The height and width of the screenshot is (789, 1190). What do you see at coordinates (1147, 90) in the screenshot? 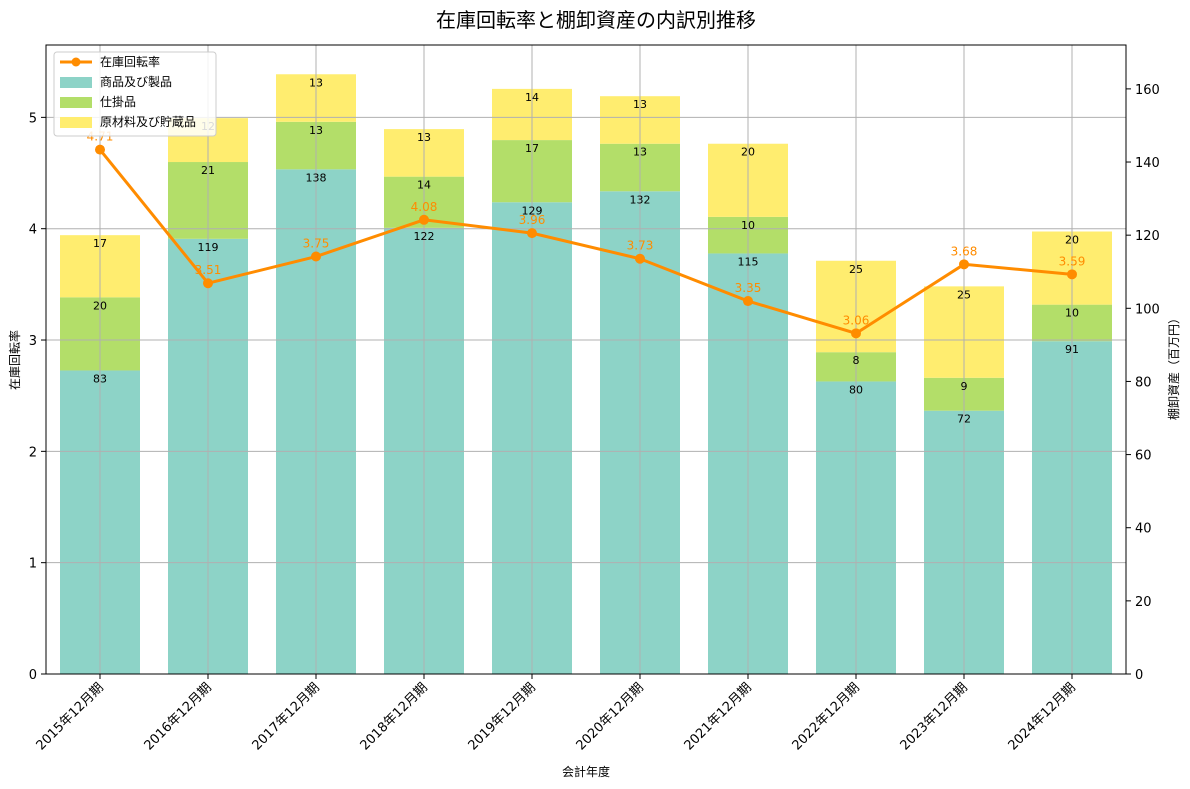
I see `y-right-tick-label: 160` at bounding box center [1147, 90].